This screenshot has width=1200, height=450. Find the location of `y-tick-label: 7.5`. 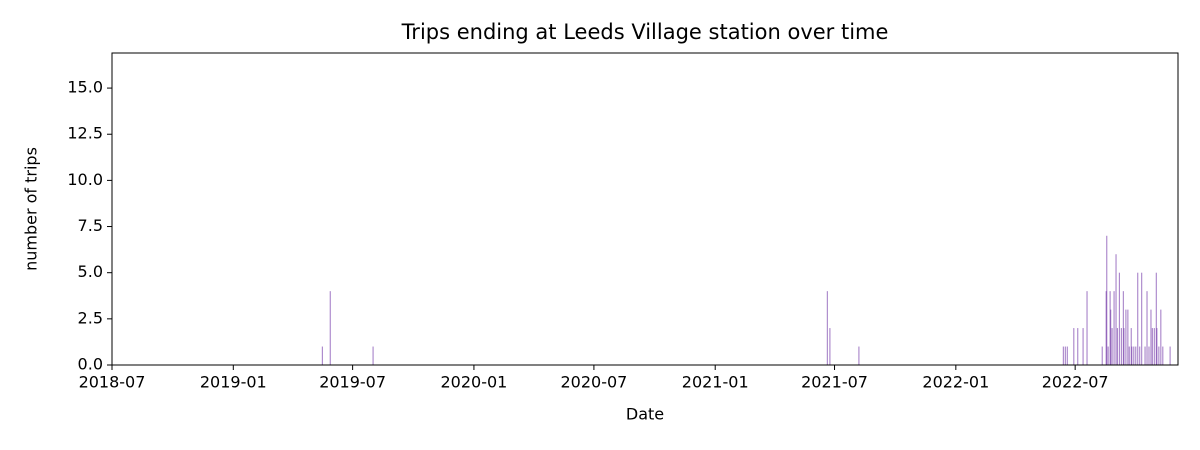

y-tick-label: 7.5 is located at coordinates (90, 225).